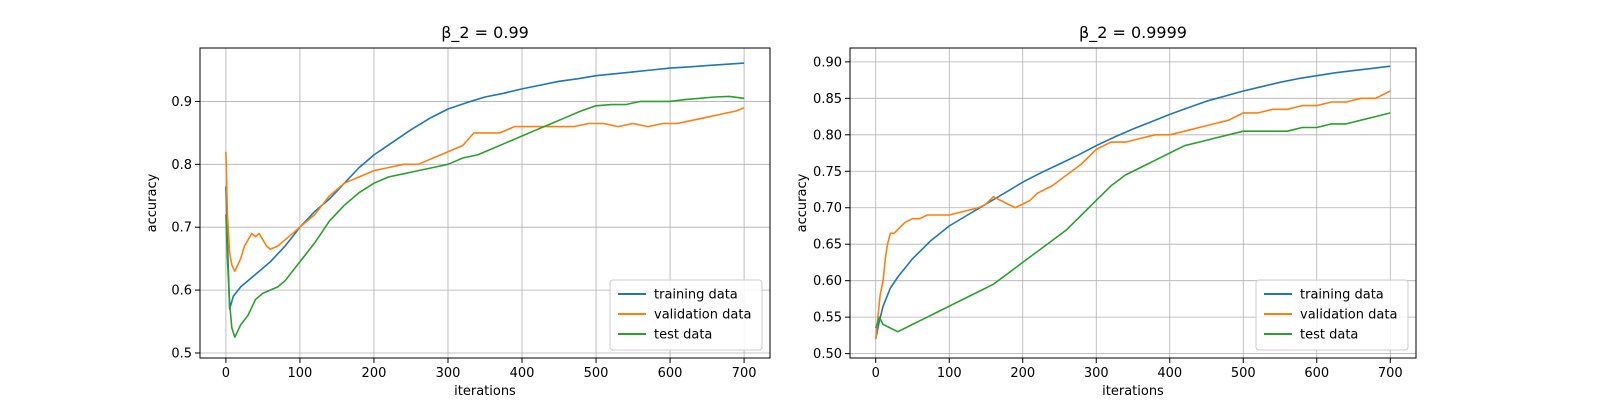 The image size is (1600, 400). I want to click on y-tick-label: 0.9, so click(181, 102).